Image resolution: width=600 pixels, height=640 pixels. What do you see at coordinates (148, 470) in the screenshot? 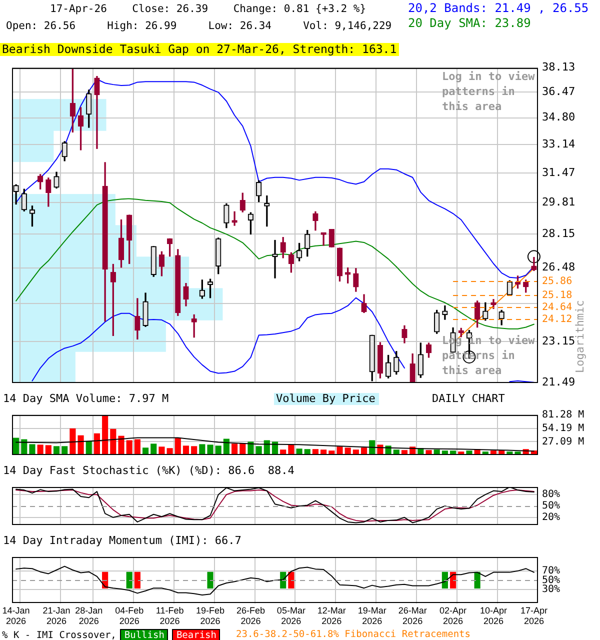
I see `chart-title: 14 Day Fast Stochastic (%K) (%D): 86.6 88.4` at bounding box center [148, 470].